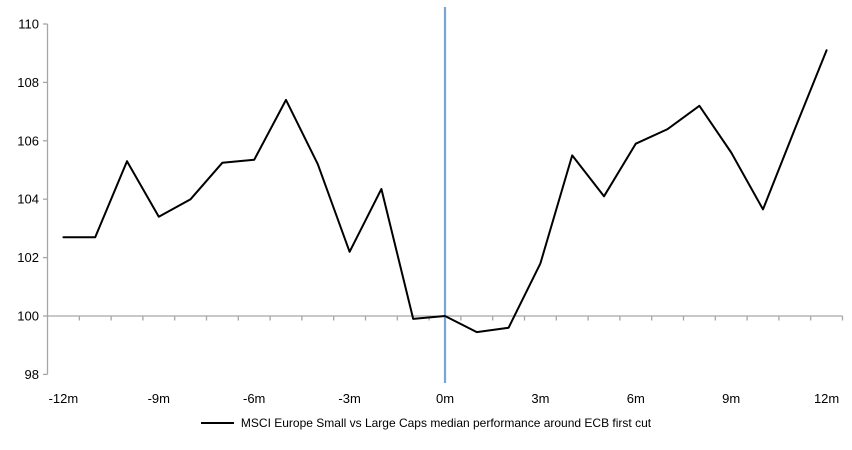  I want to click on y-axis-tick-label: 110, so click(28, 24).